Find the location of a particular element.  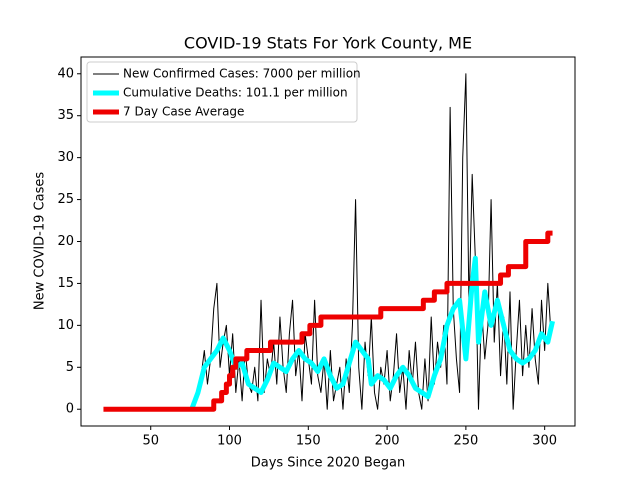

y-tick-label: 25 is located at coordinates (65, 199).